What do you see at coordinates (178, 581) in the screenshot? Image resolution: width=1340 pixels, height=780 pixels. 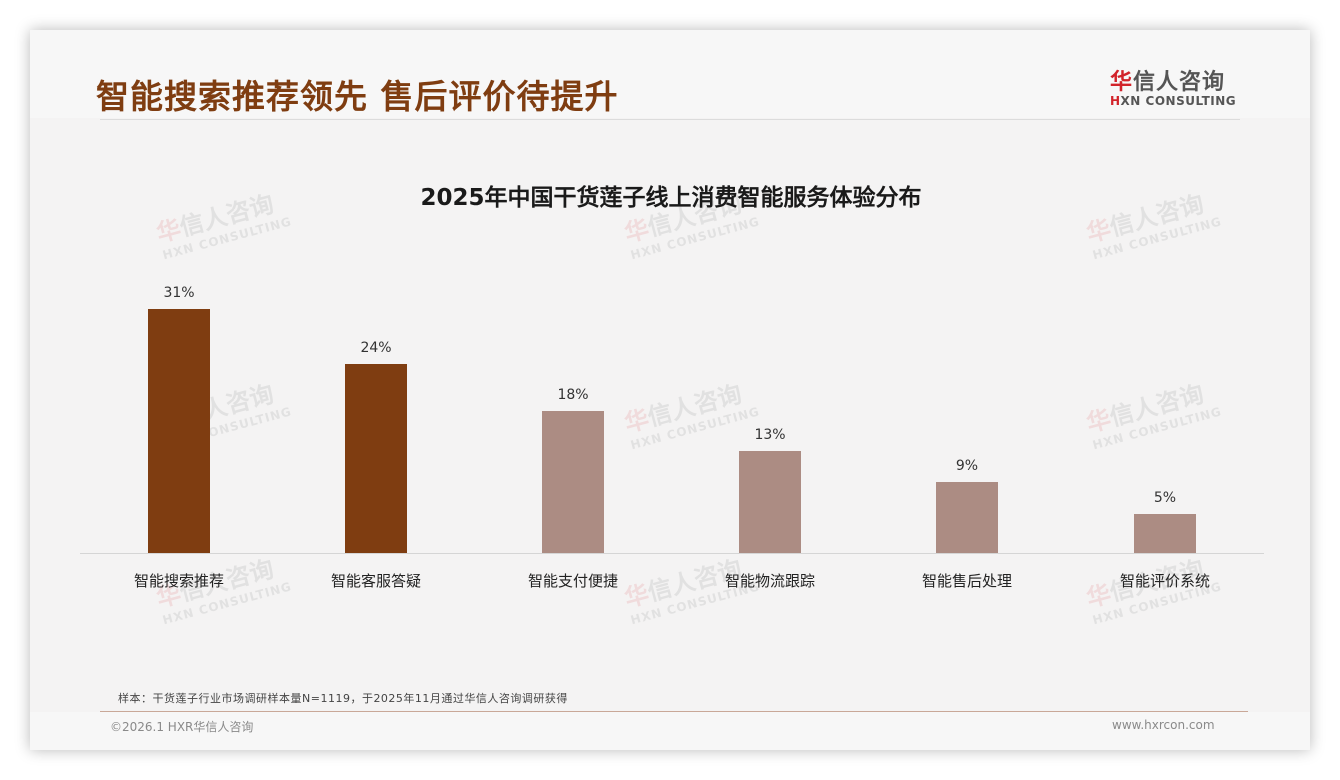 I see `category-label: 智能搜索推荐` at bounding box center [178, 581].